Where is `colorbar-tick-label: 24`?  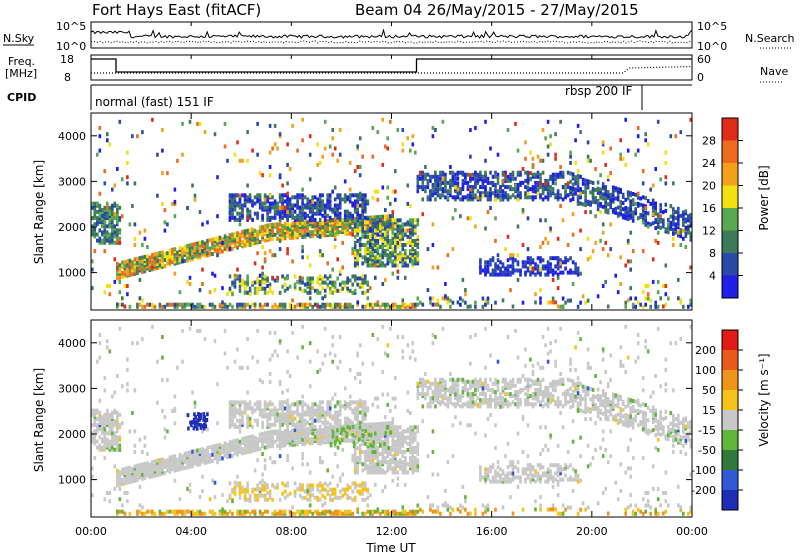
colorbar-tick-label: 24 is located at coordinates (709, 163).